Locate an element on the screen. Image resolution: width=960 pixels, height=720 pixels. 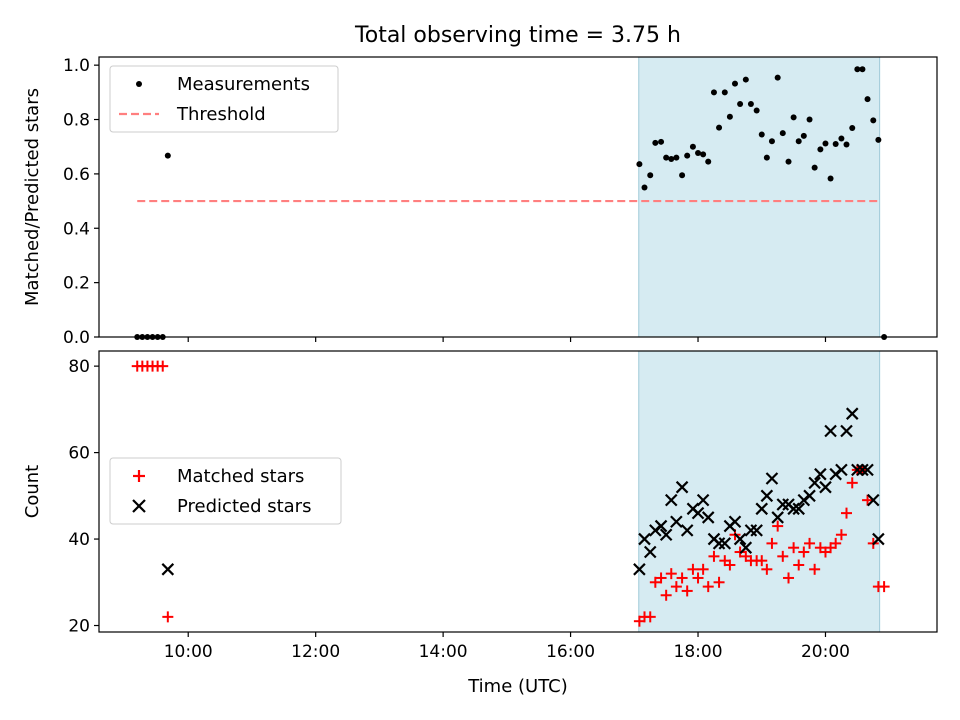
top-ytick-label: 0.2 is located at coordinates (76, 284).